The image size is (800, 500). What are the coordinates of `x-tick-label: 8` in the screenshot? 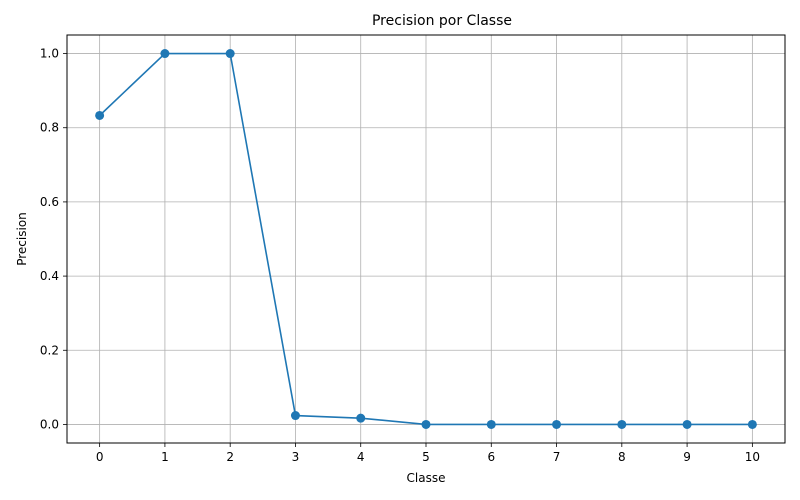 It's located at (622, 457).